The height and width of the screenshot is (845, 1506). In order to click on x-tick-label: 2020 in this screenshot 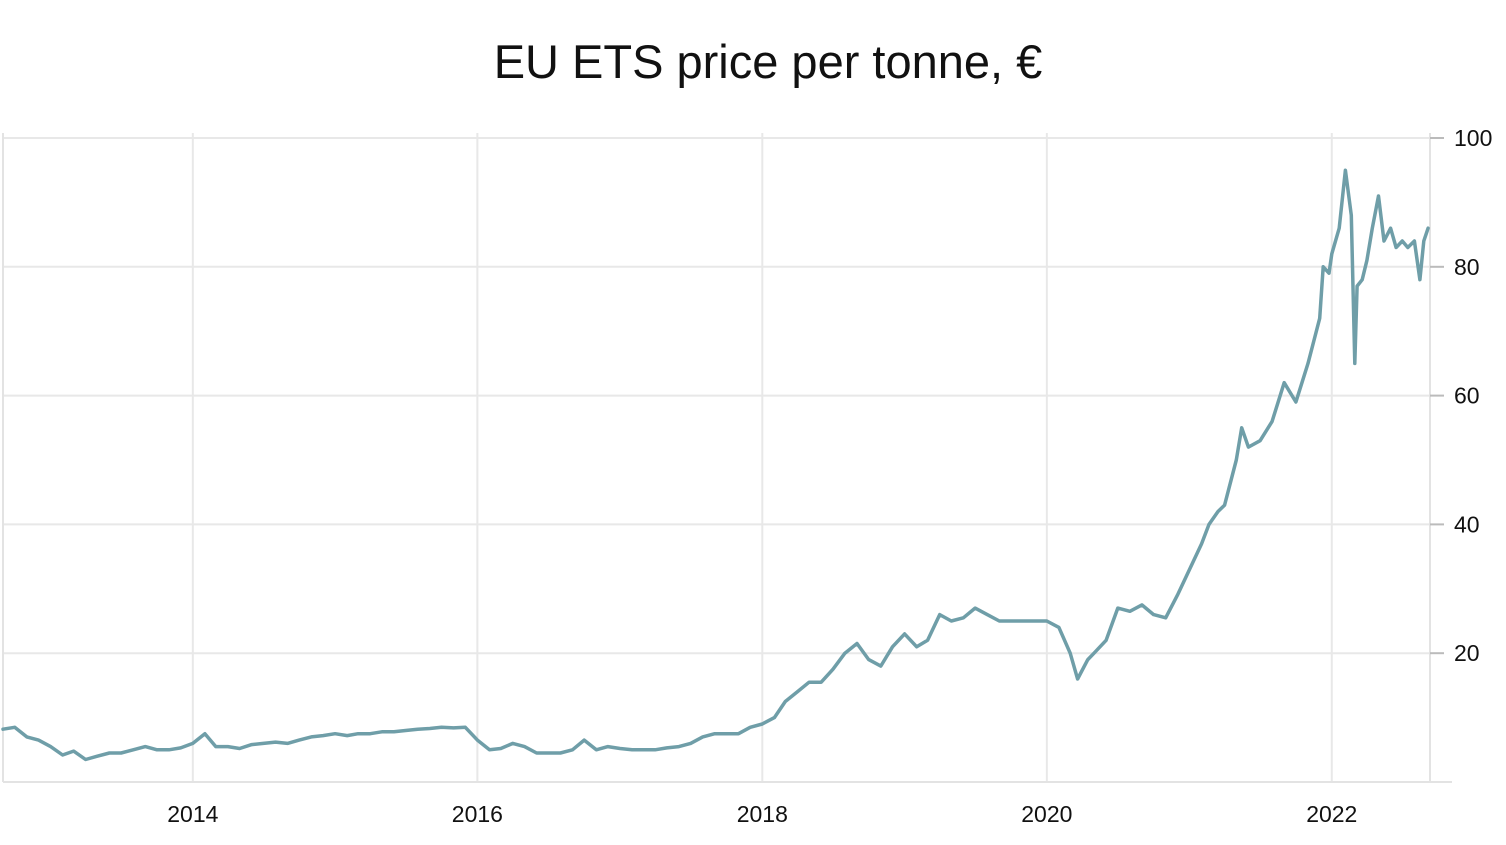, I will do `click(1046, 814)`.